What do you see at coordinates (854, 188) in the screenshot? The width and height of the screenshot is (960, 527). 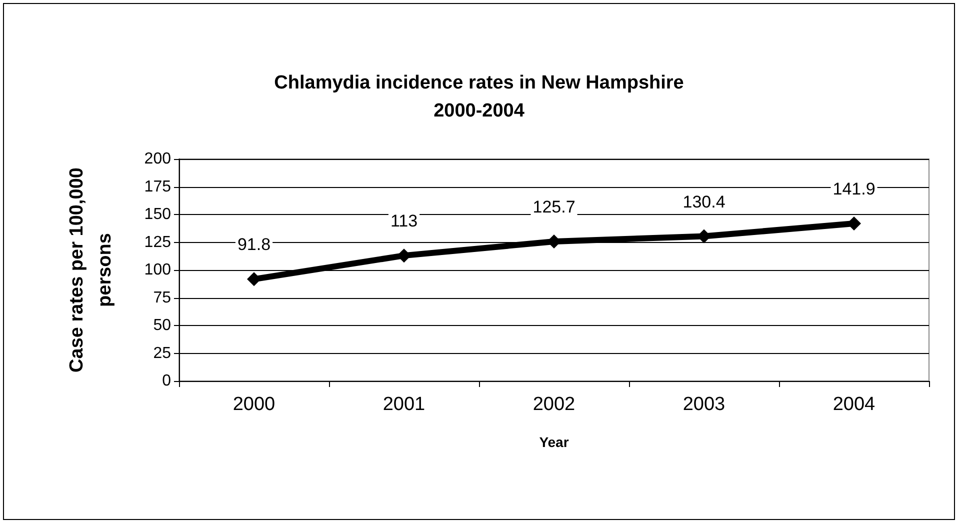 I see `data-label: 141.9` at bounding box center [854, 188].